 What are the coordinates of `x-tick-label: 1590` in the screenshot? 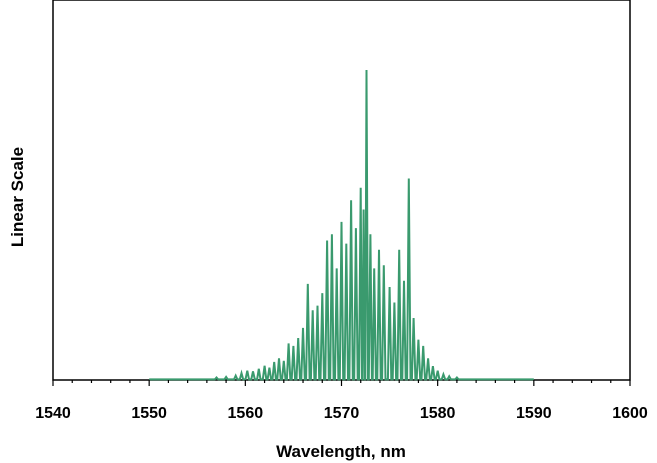 It's located at (534, 413).